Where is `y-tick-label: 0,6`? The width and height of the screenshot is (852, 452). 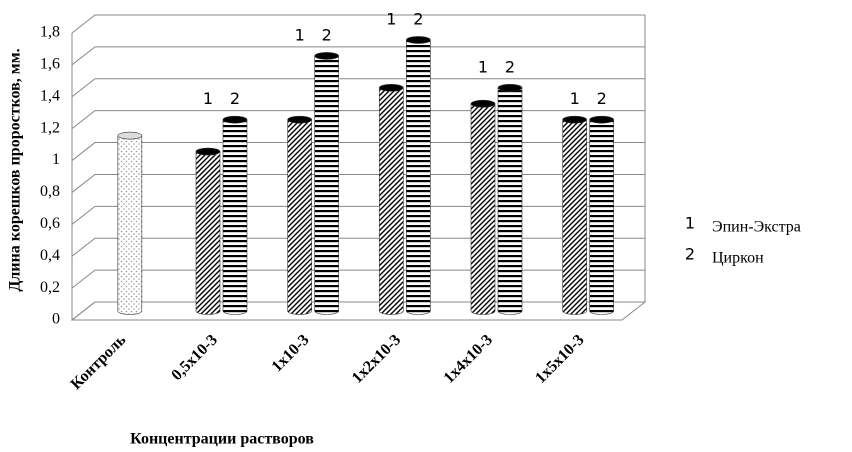 y-tick-label: 0,6 is located at coordinates (50, 223).